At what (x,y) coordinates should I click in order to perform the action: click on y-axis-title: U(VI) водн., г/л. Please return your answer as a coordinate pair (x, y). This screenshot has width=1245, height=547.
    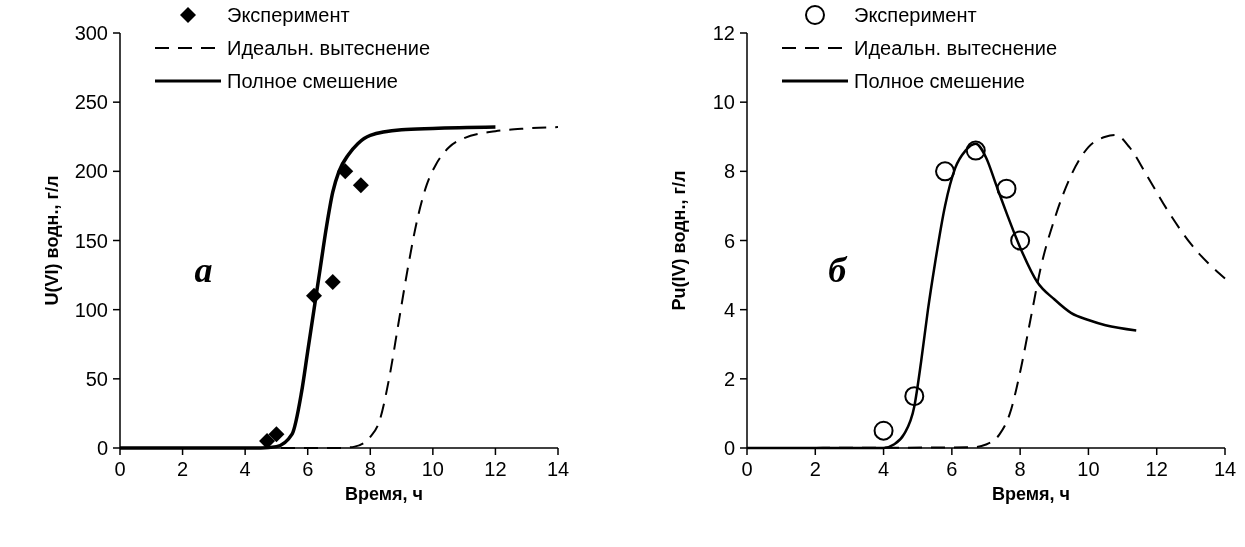
    Looking at the image, I should click on (52, 240).